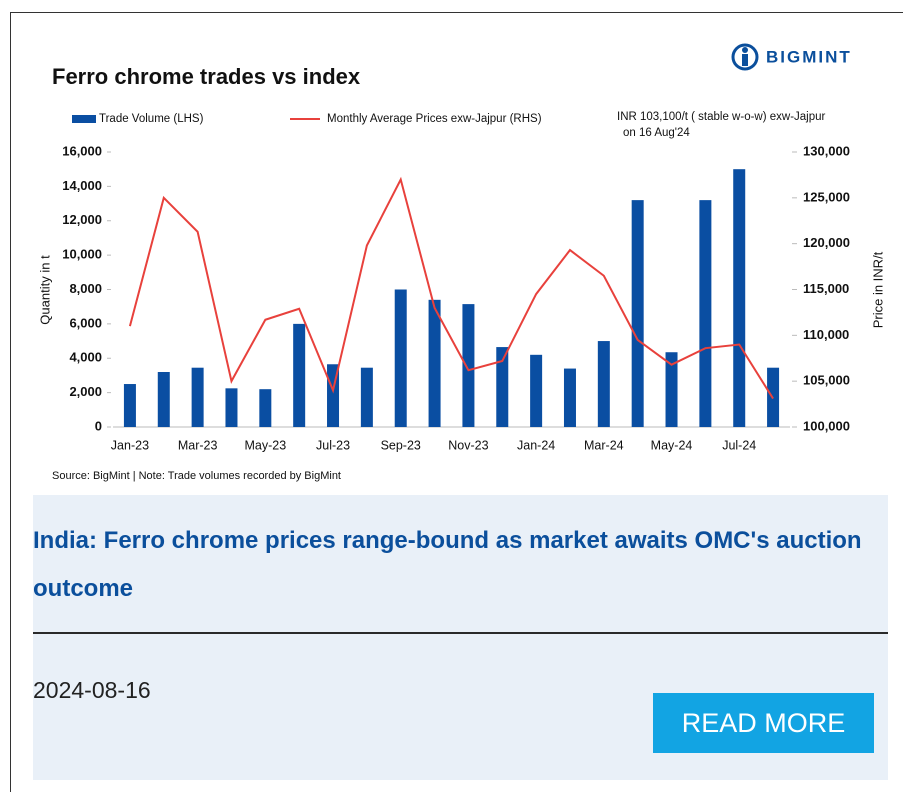  What do you see at coordinates (82, 150) in the screenshot?
I see `y-tick-label: 16,000` at bounding box center [82, 150].